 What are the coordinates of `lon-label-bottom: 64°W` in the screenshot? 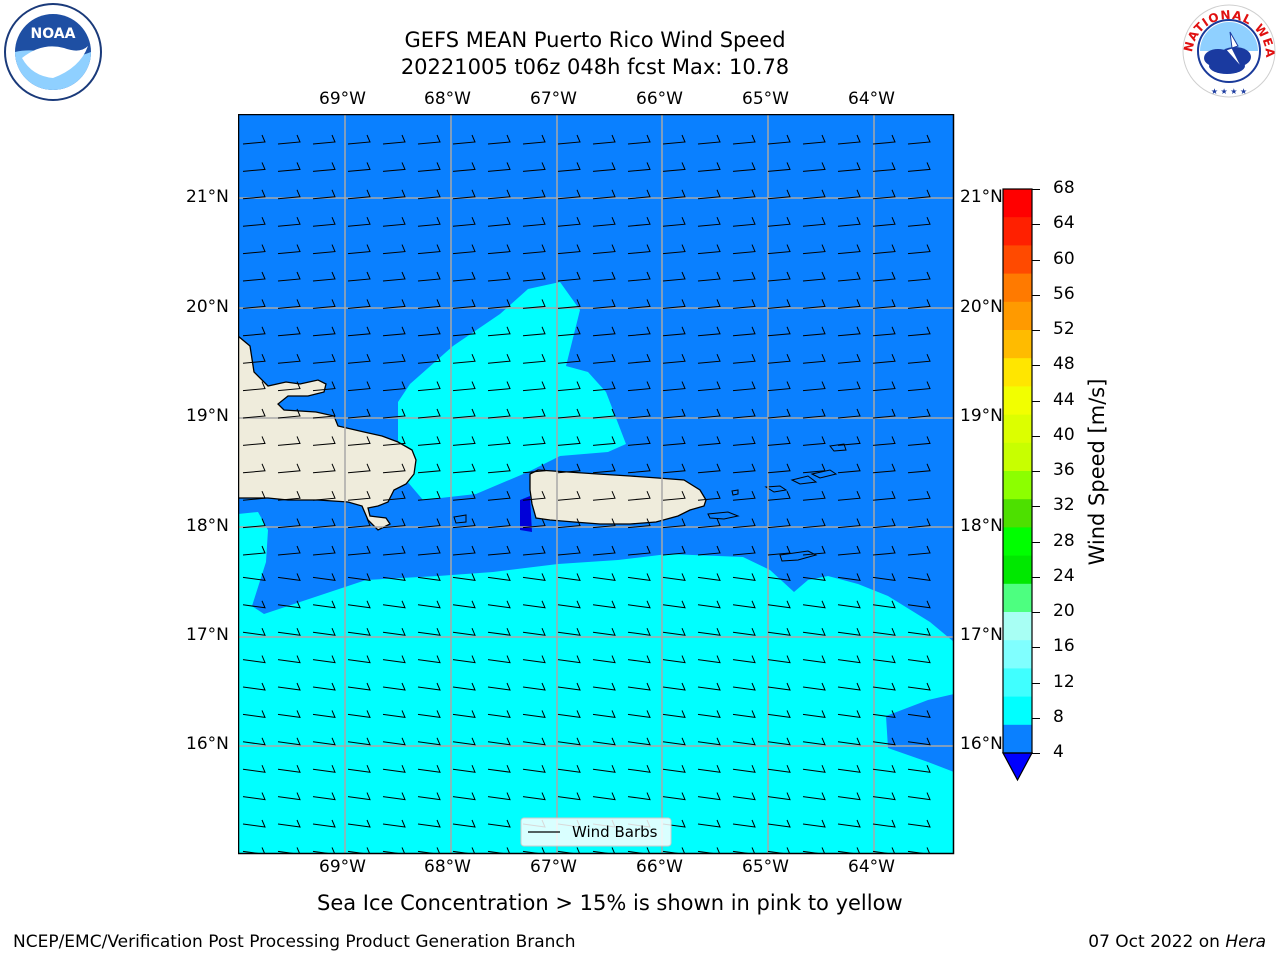 It's located at (871, 867).